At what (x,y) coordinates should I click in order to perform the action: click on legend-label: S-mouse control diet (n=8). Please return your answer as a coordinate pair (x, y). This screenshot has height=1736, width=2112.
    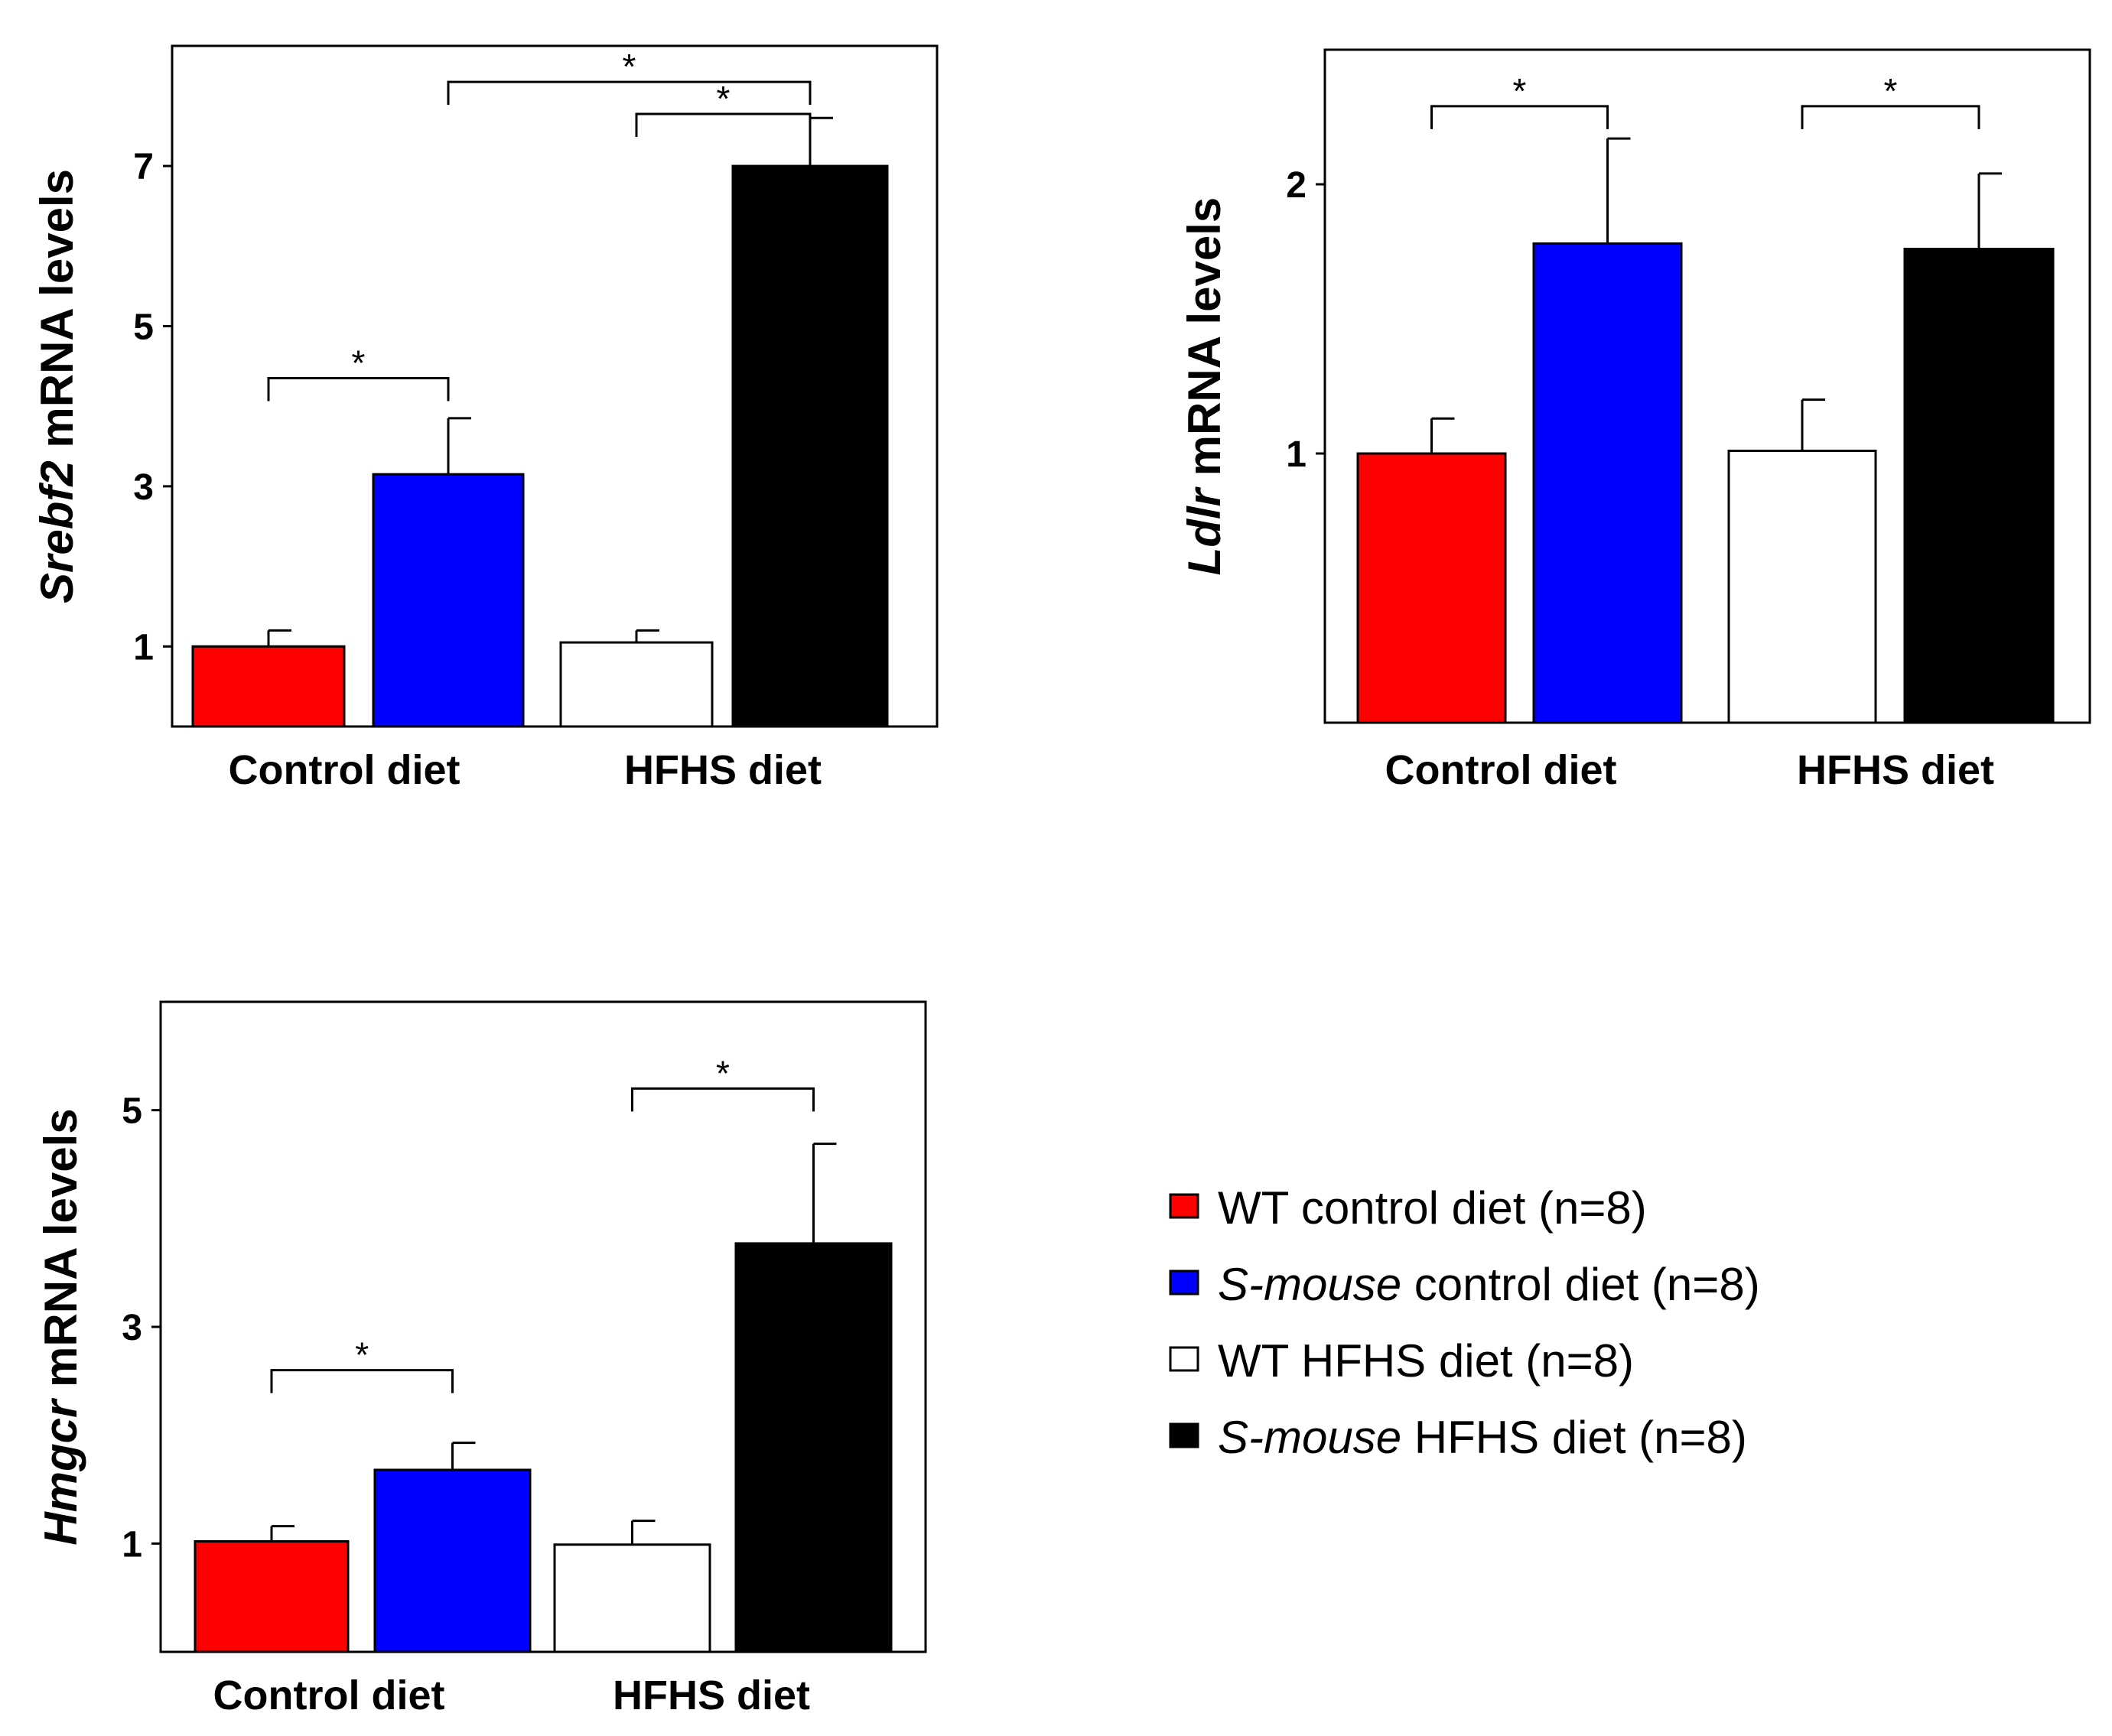
    Looking at the image, I should click on (1489, 1284).